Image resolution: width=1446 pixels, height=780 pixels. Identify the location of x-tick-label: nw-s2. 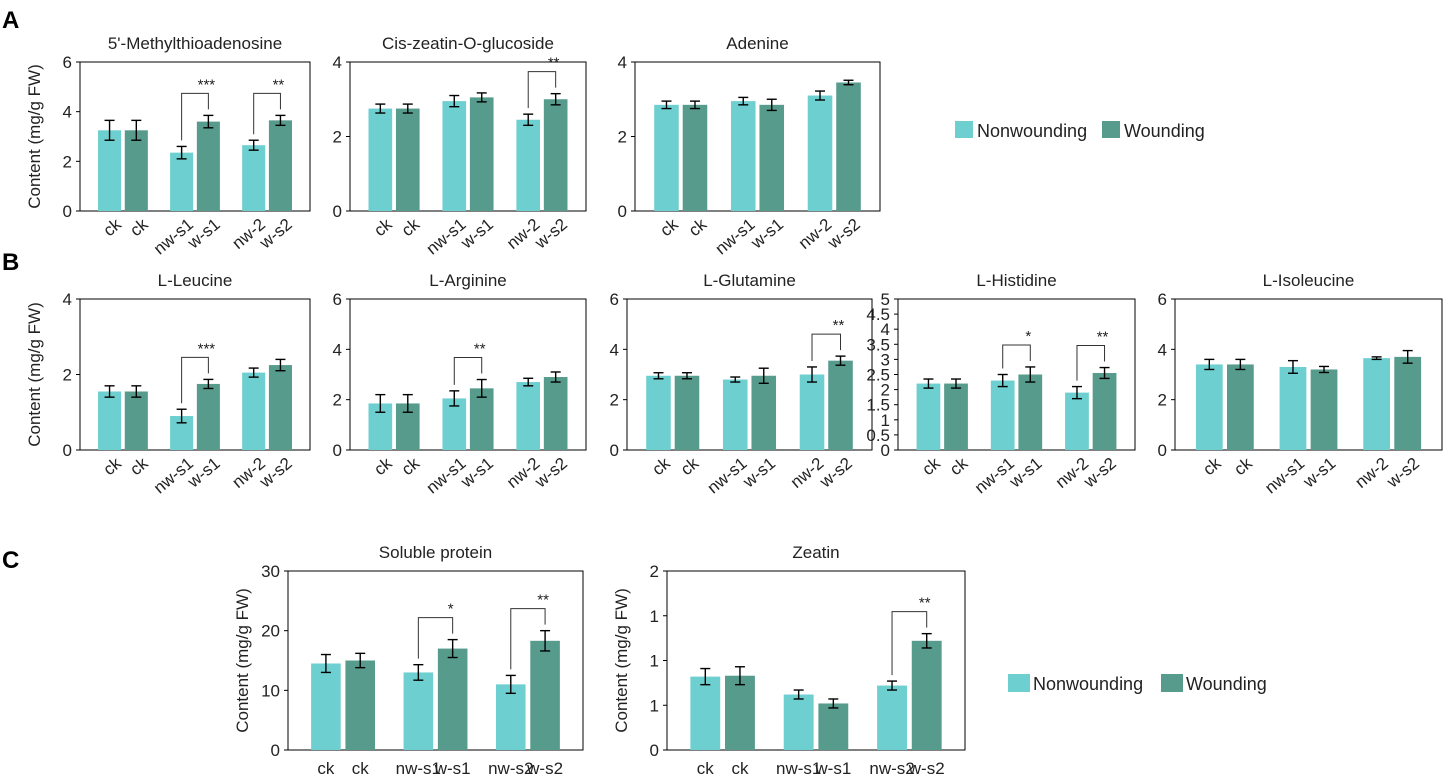
(510, 768).